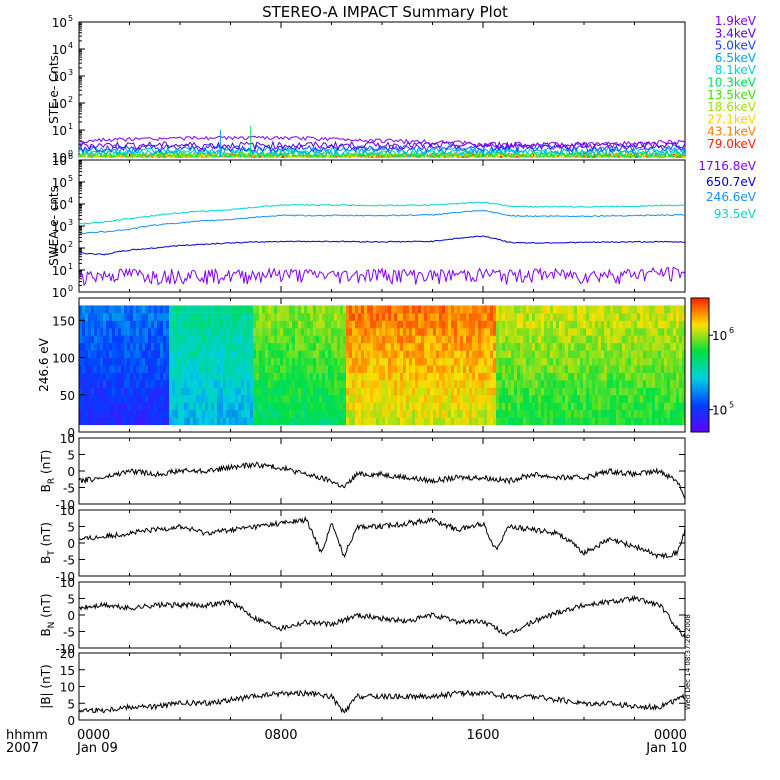 This screenshot has height=780, width=780. What do you see at coordinates (670, 735) in the screenshot?
I see `time-tick-label: 0000` at bounding box center [670, 735].